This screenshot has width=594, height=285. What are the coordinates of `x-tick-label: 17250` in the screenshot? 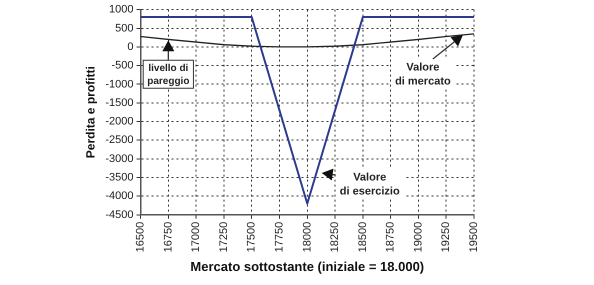 It's located at (224, 237).